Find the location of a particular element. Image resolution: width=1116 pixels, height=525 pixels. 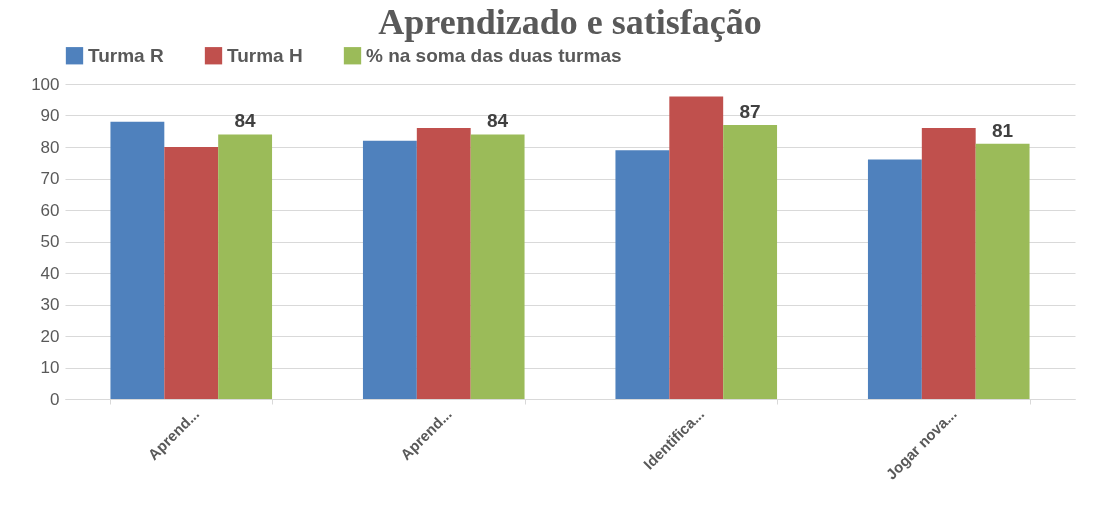

y-tick-label: 90 is located at coordinates (50, 115).